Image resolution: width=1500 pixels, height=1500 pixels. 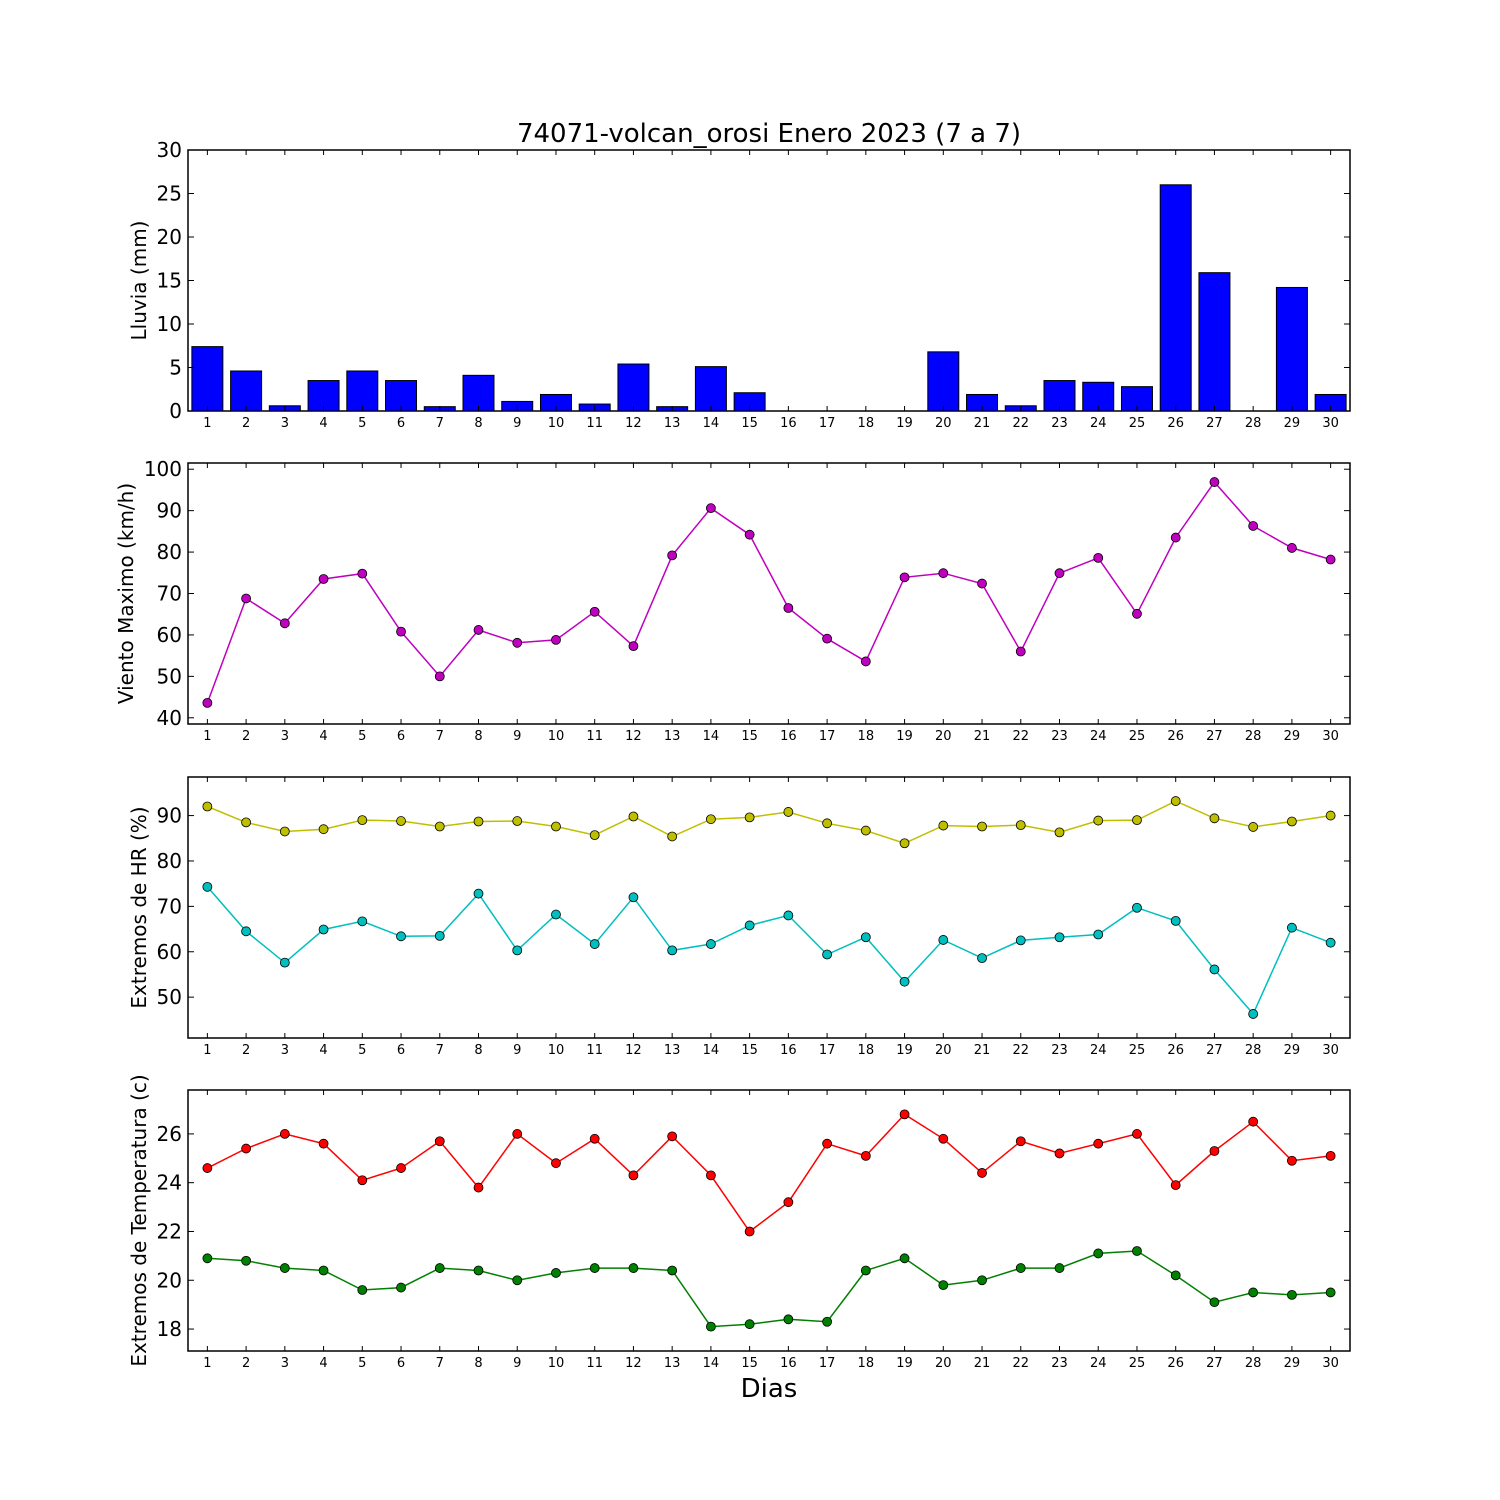 I want to click on rain-bars, so click(x=769, y=298).